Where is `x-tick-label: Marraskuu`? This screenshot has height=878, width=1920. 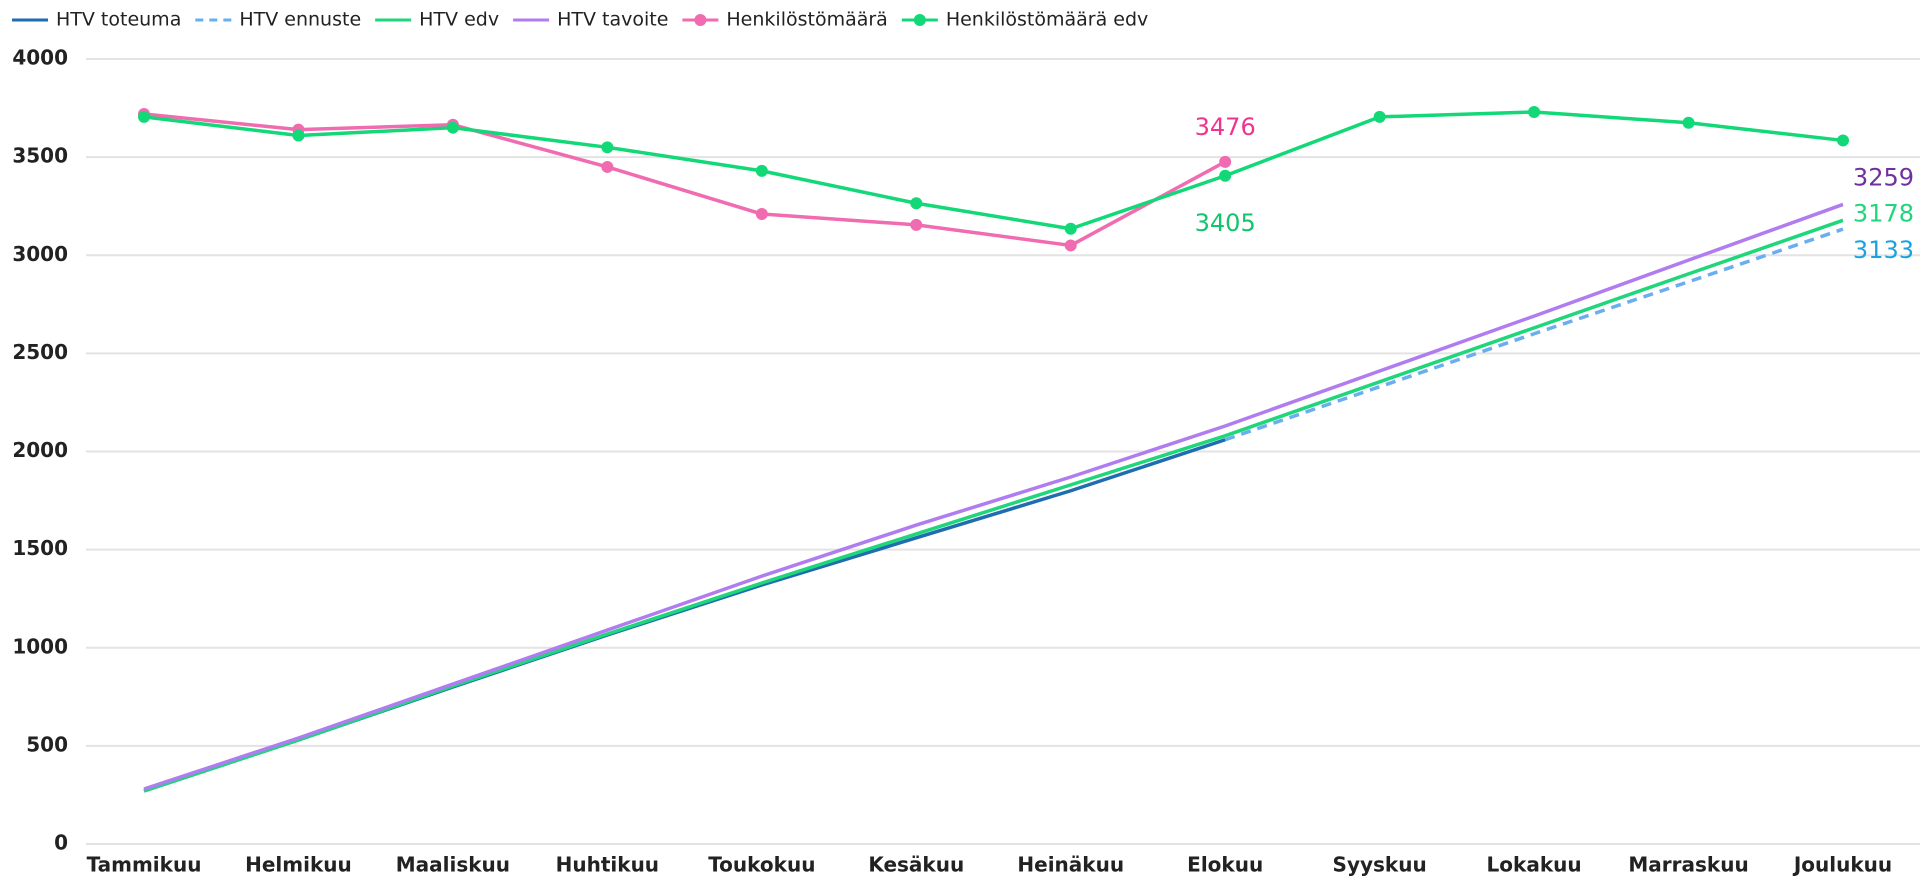
x-tick-label: Marraskuu is located at coordinates (1688, 865).